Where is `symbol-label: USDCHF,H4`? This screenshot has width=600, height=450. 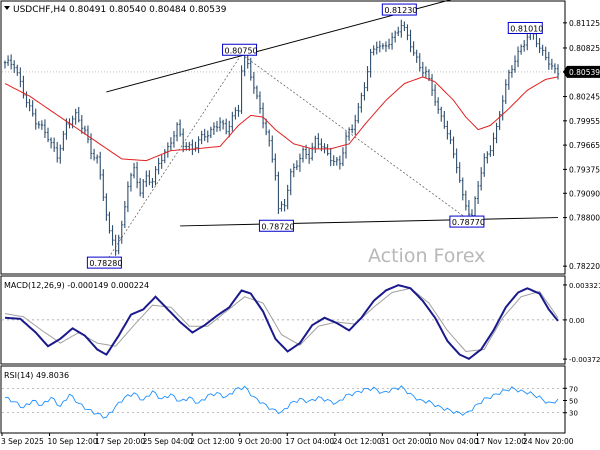 symbol-label: USDCHF,H4 is located at coordinates (39, 10).